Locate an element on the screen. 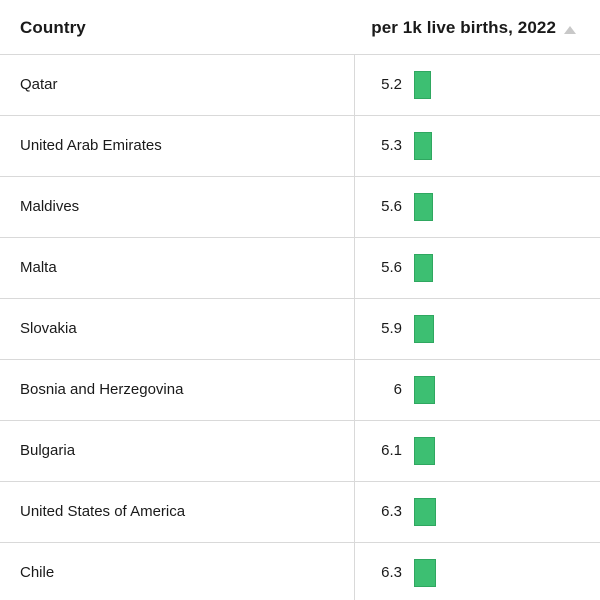  table-row: Maldives 5.6 is located at coordinates (300, 207).